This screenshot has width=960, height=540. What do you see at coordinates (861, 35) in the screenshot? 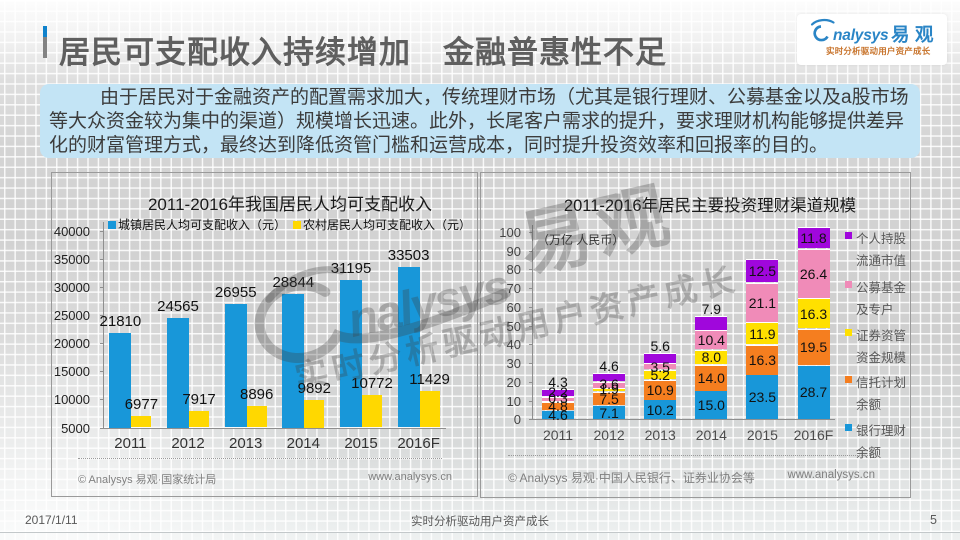
I see `svg-text: nalysys` at bounding box center [861, 35].